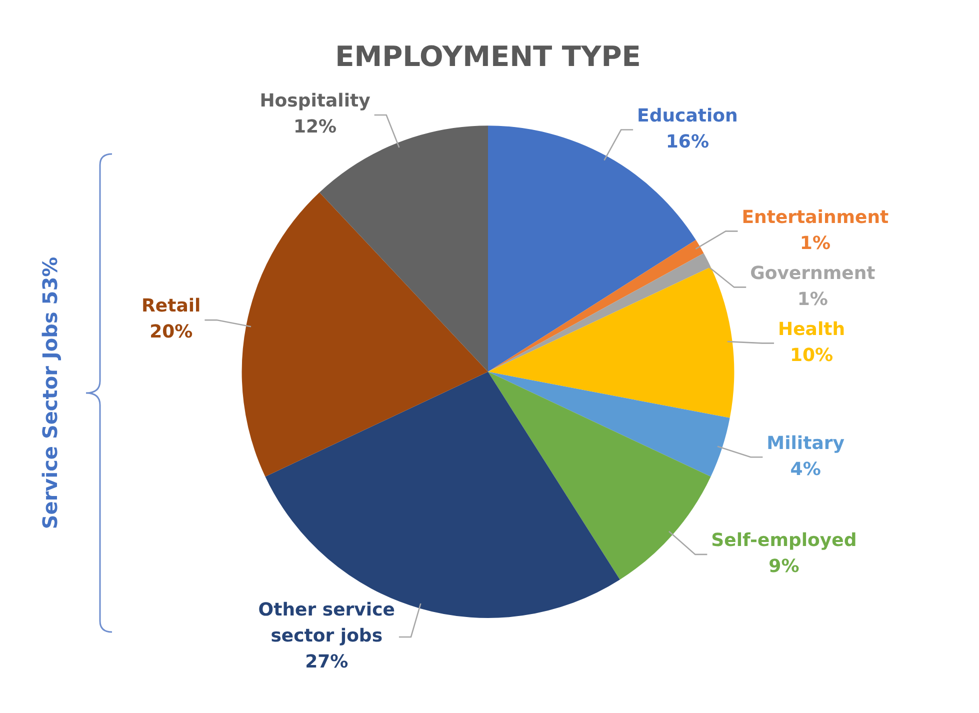  Describe the element at coordinates (50, 393) in the screenshot. I see `text: Service Sector Jobs 53%` at that location.